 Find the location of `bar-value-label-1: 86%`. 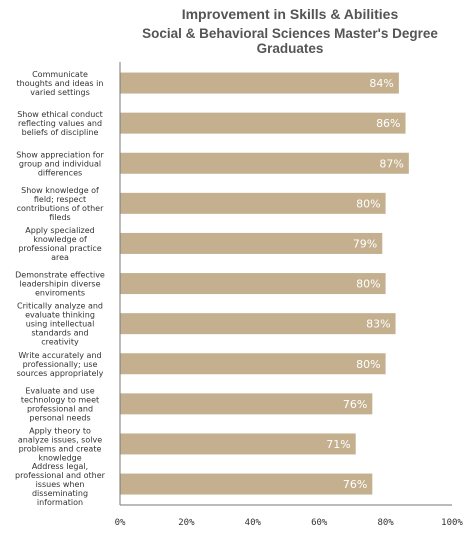

bar-value-label-1: 86% is located at coordinates (388, 123).